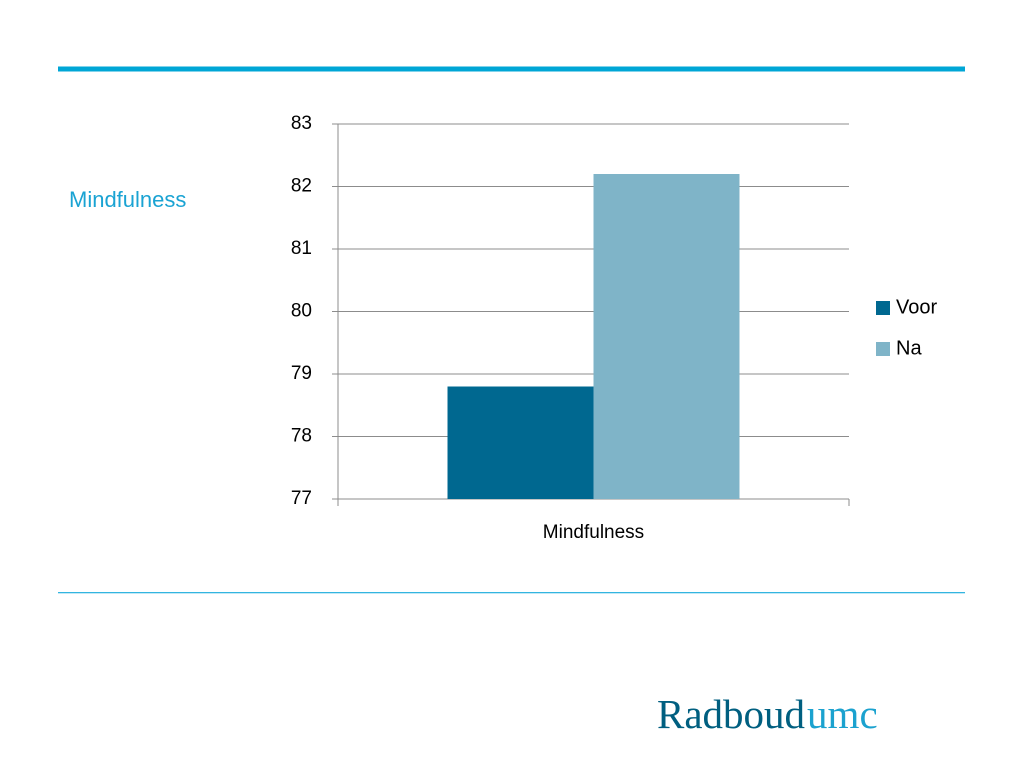  I want to click on logo: Radboudumc, so click(767, 714).